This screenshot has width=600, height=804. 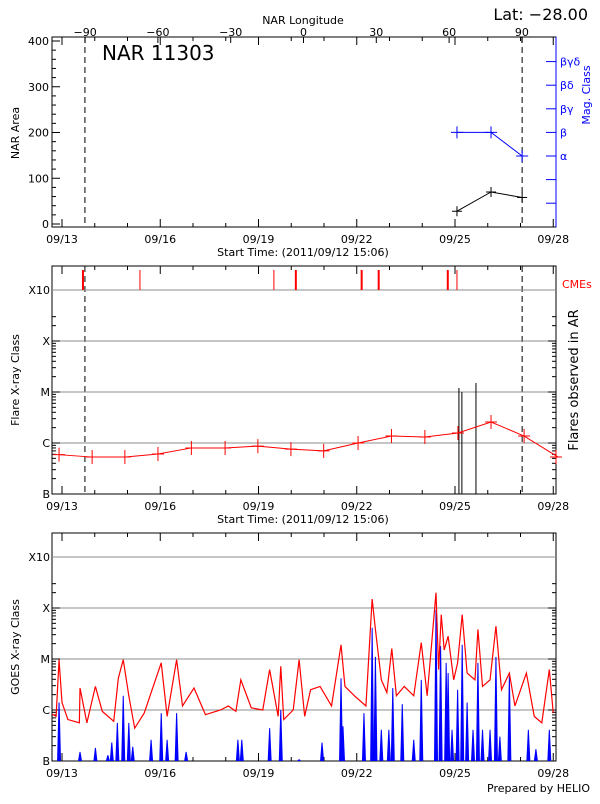 I want to click on y-tick-label: 200, so click(x=38, y=133).